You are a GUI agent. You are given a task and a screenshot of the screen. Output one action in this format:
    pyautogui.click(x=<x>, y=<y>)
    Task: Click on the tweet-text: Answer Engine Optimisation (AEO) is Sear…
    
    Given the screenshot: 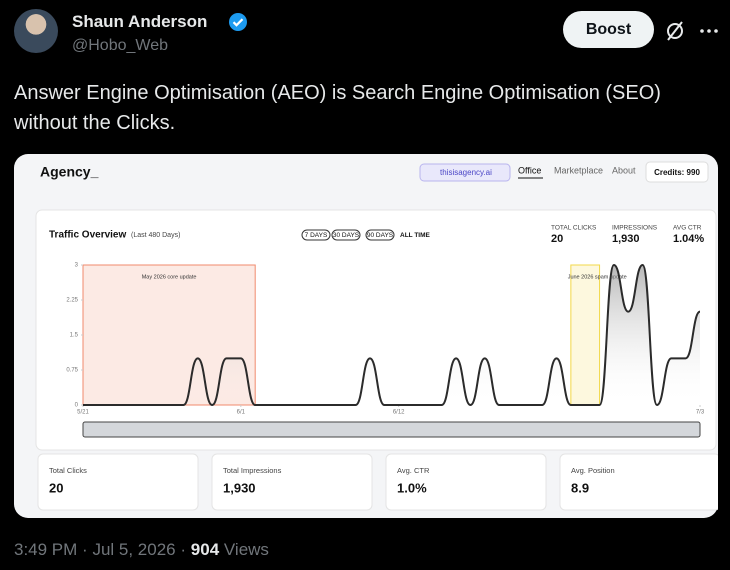 What is the action you would take?
    pyautogui.click(x=337, y=108)
    